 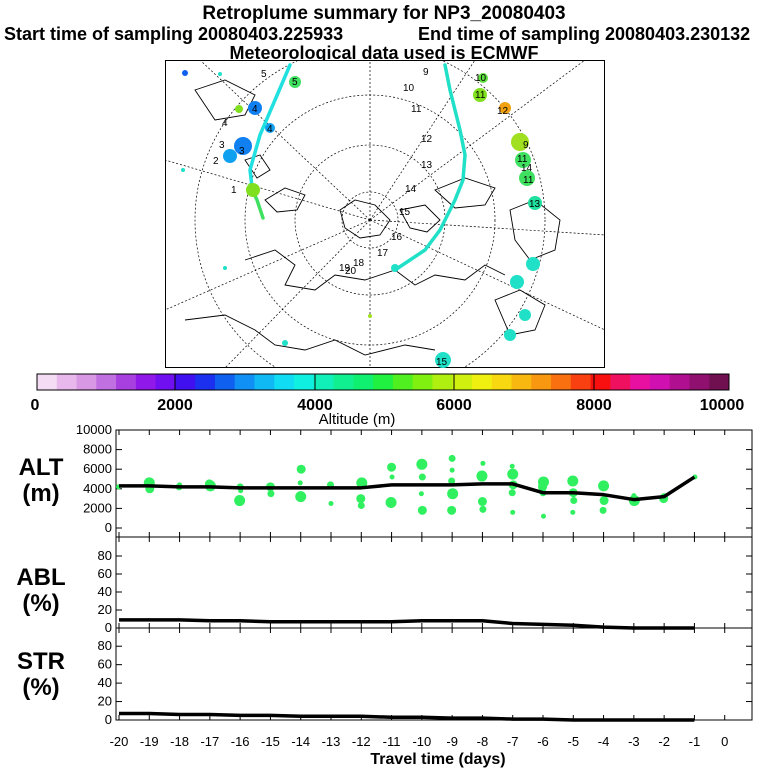 I want to click on y-tick-label: 10000, so click(x=94, y=429).